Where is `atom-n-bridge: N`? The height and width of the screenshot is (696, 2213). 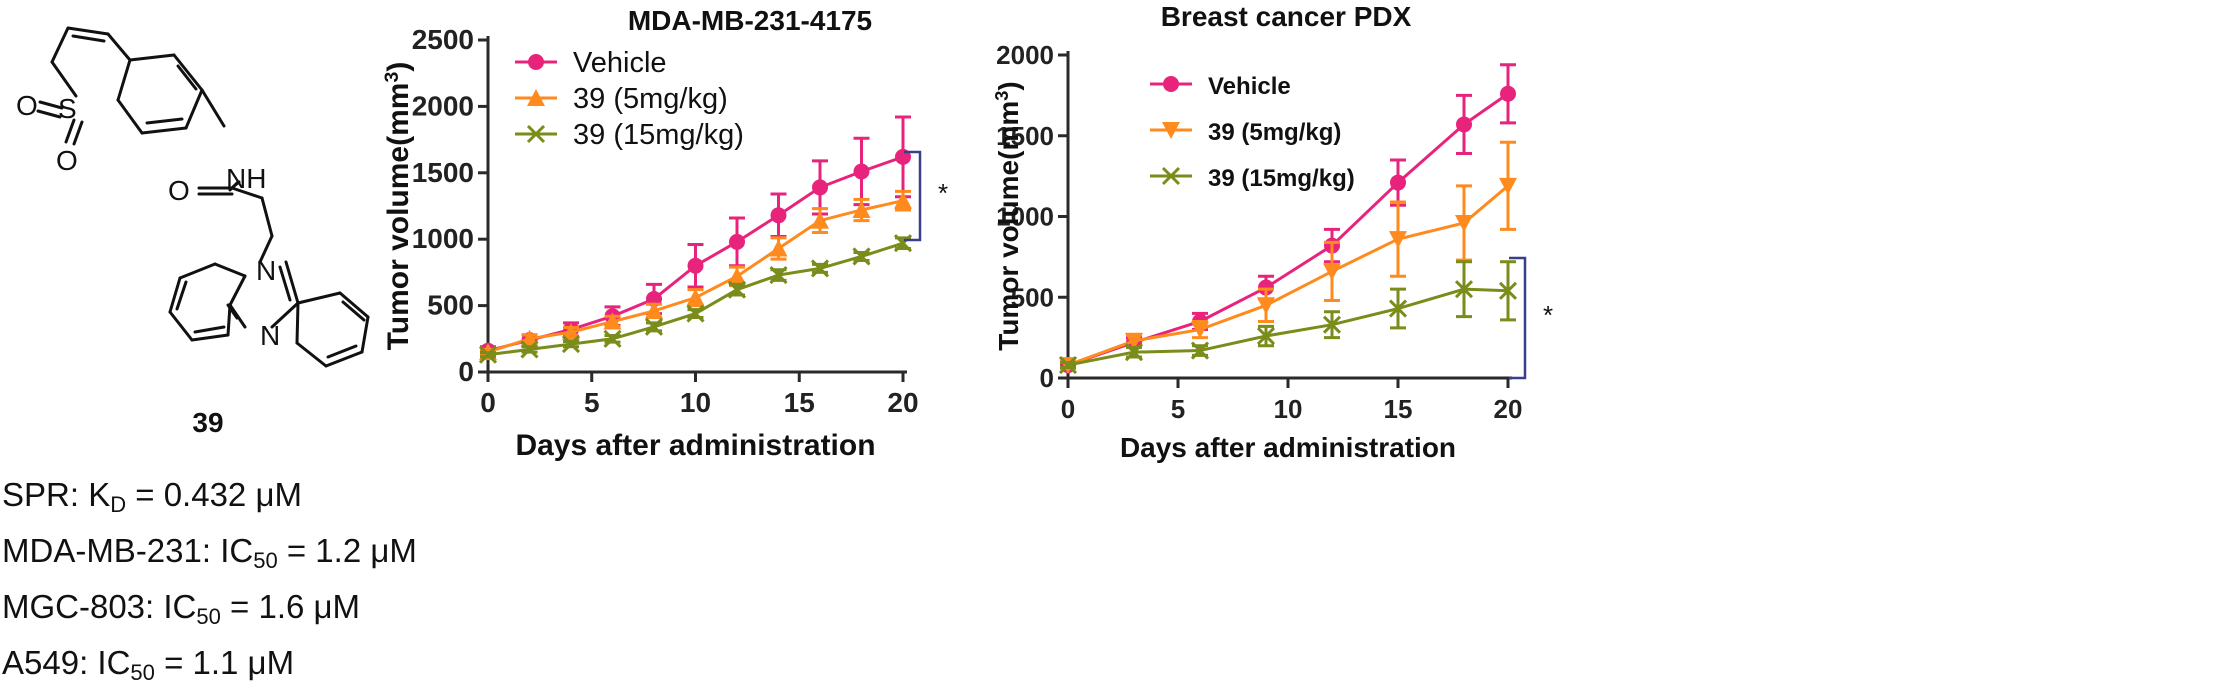 atom-n-bridge: N is located at coordinates (266, 270).